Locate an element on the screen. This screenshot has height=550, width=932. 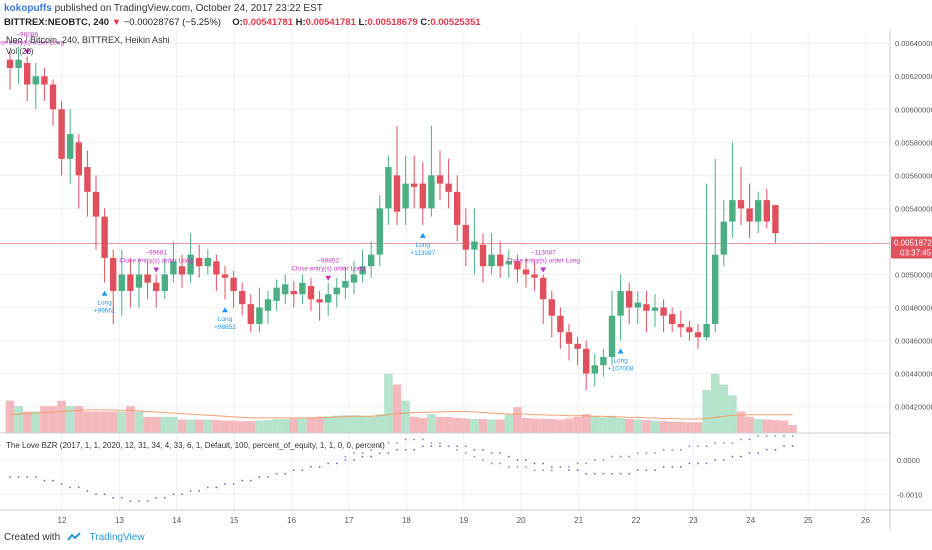
long-arrow-icon is located at coordinates (620, 351).